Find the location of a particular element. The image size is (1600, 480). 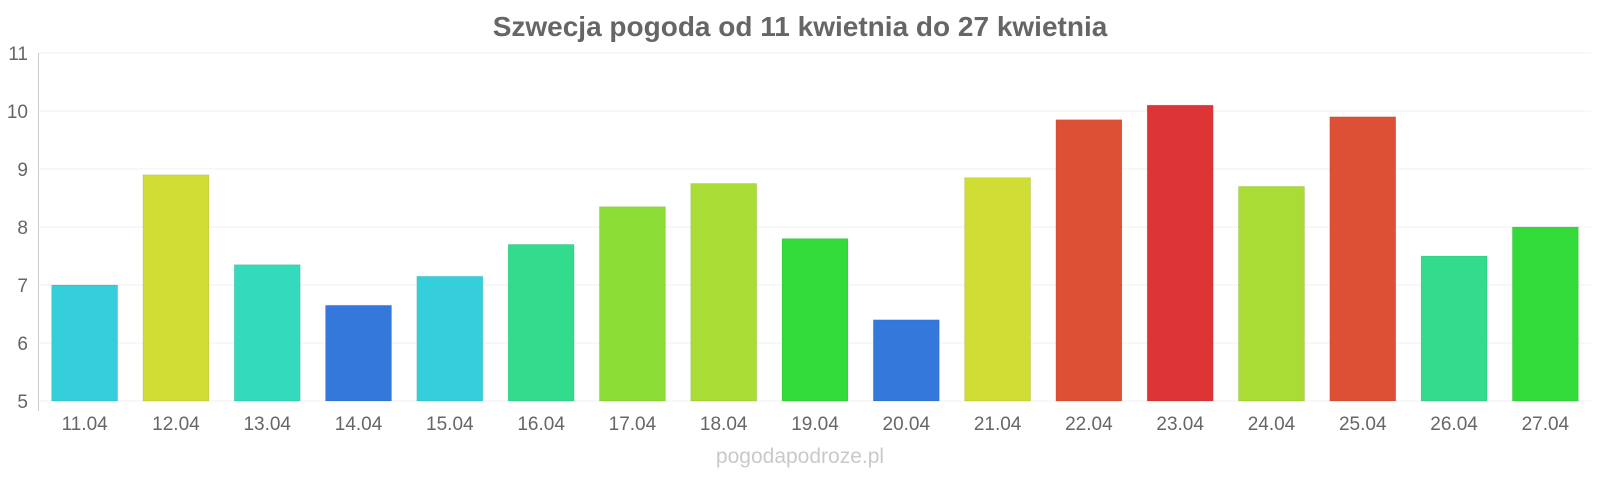

y-tick-label: 9 is located at coordinates (22, 170).